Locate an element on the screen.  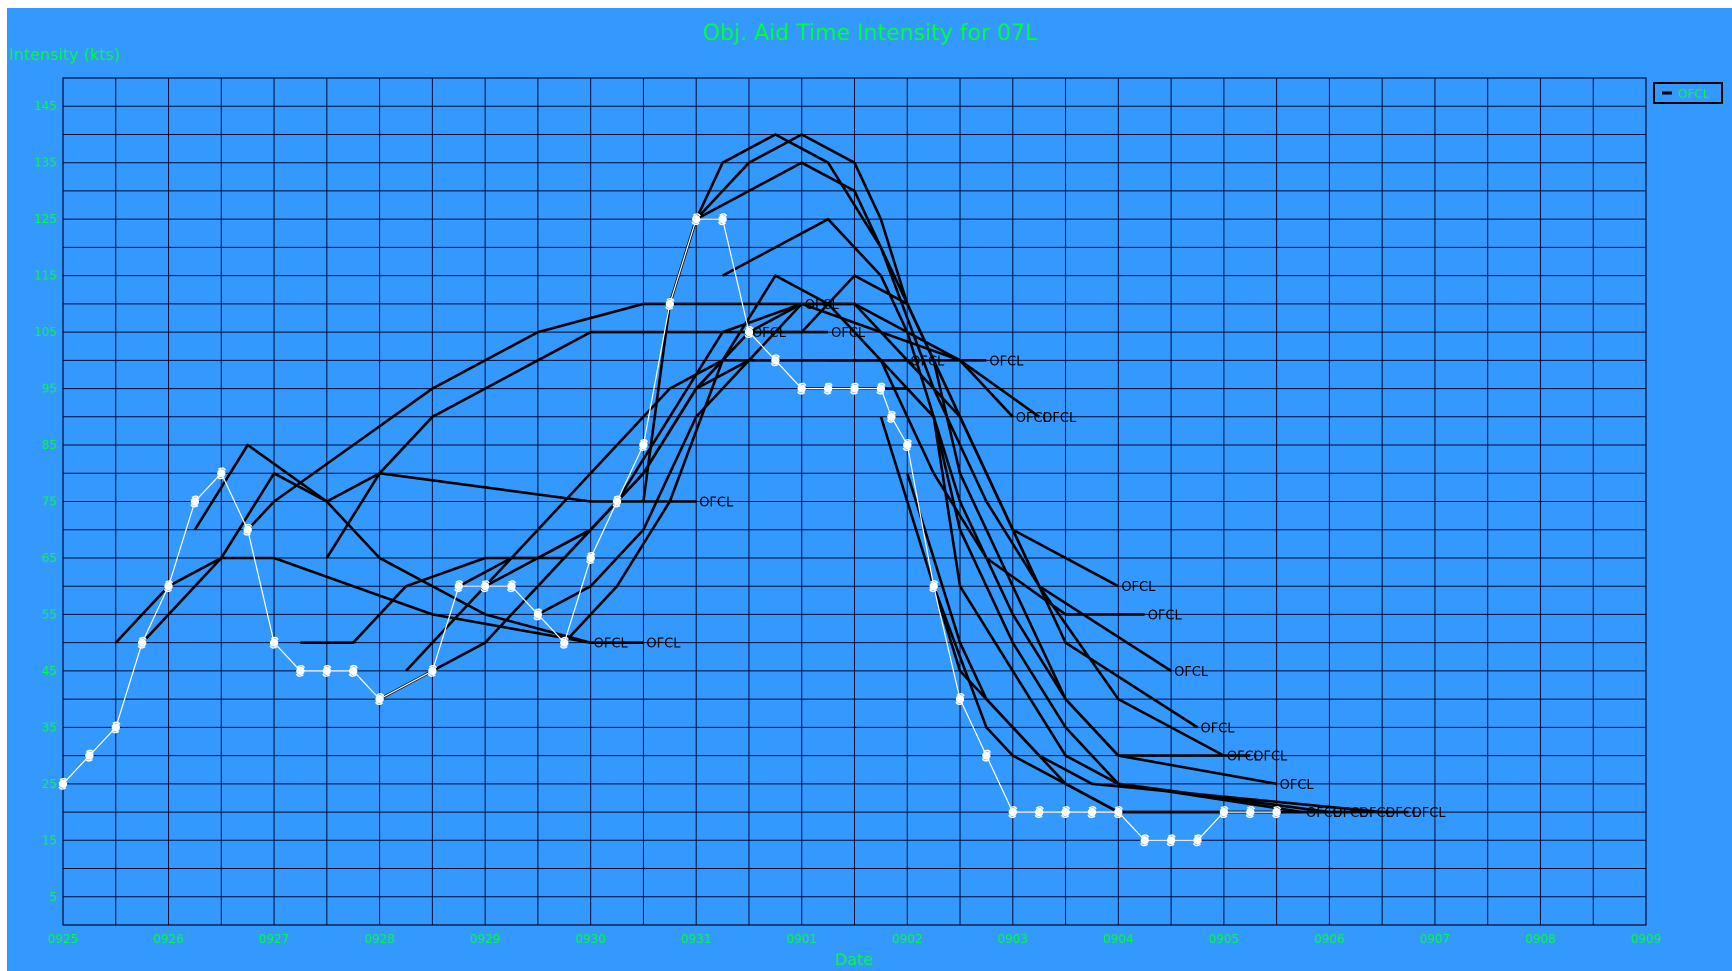
y-tick-label: 145 is located at coordinates (45, 106).